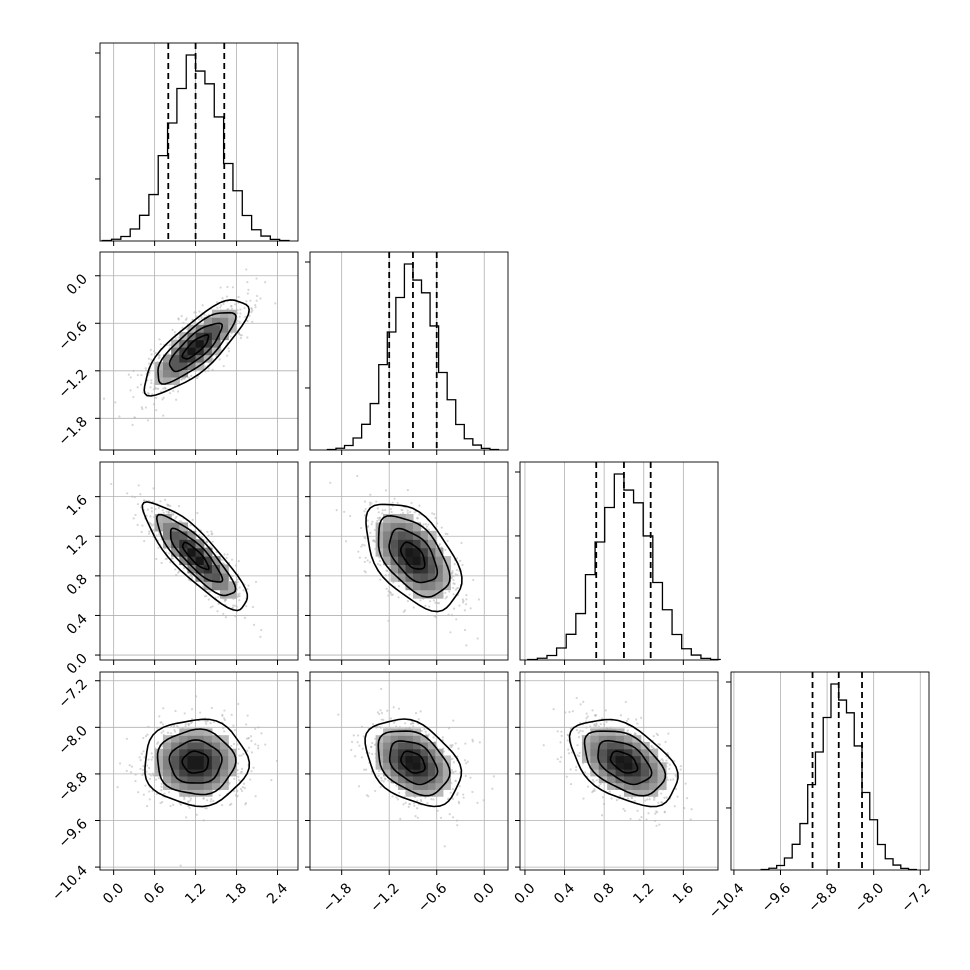 This screenshot has width=970, height=970. Describe the element at coordinates (154, 893) in the screenshot. I see `x-tick-label: 0.6` at that location.